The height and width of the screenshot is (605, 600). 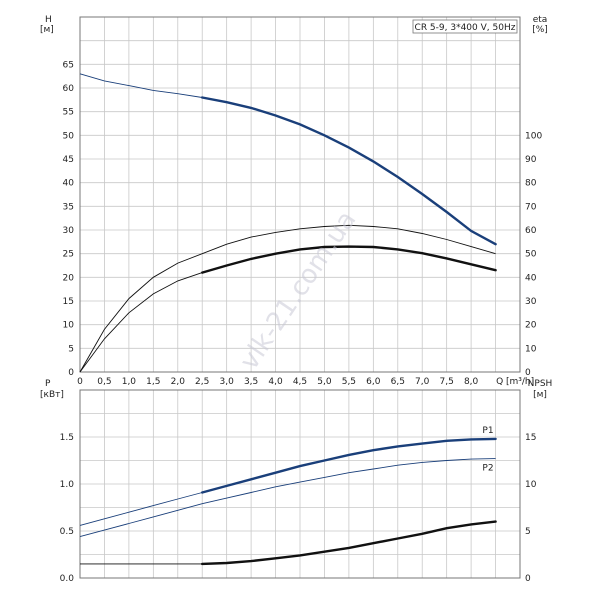 I want to click on upper-right-tick-label: 100, so click(x=533, y=136).